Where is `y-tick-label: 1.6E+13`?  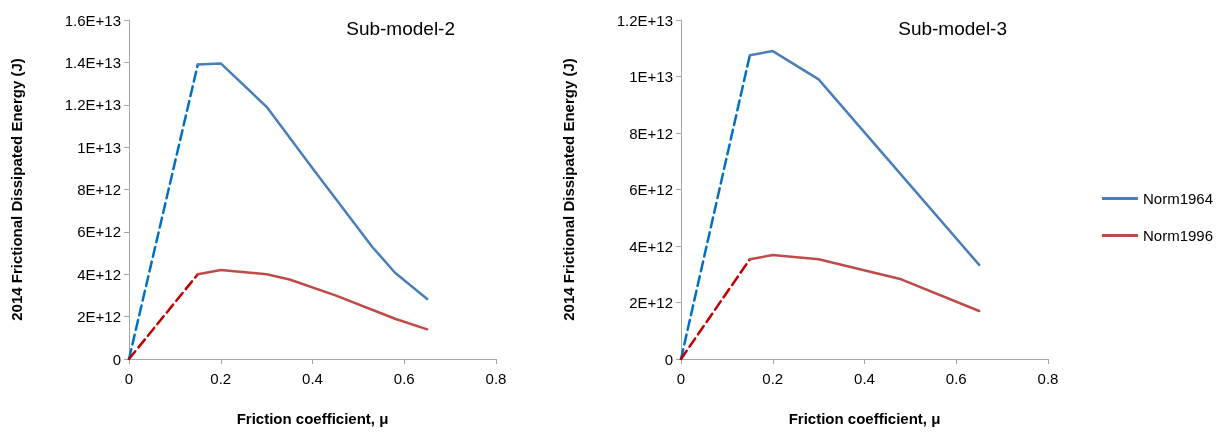
y-tick-label: 1.6E+13 is located at coordinates (92, 20).